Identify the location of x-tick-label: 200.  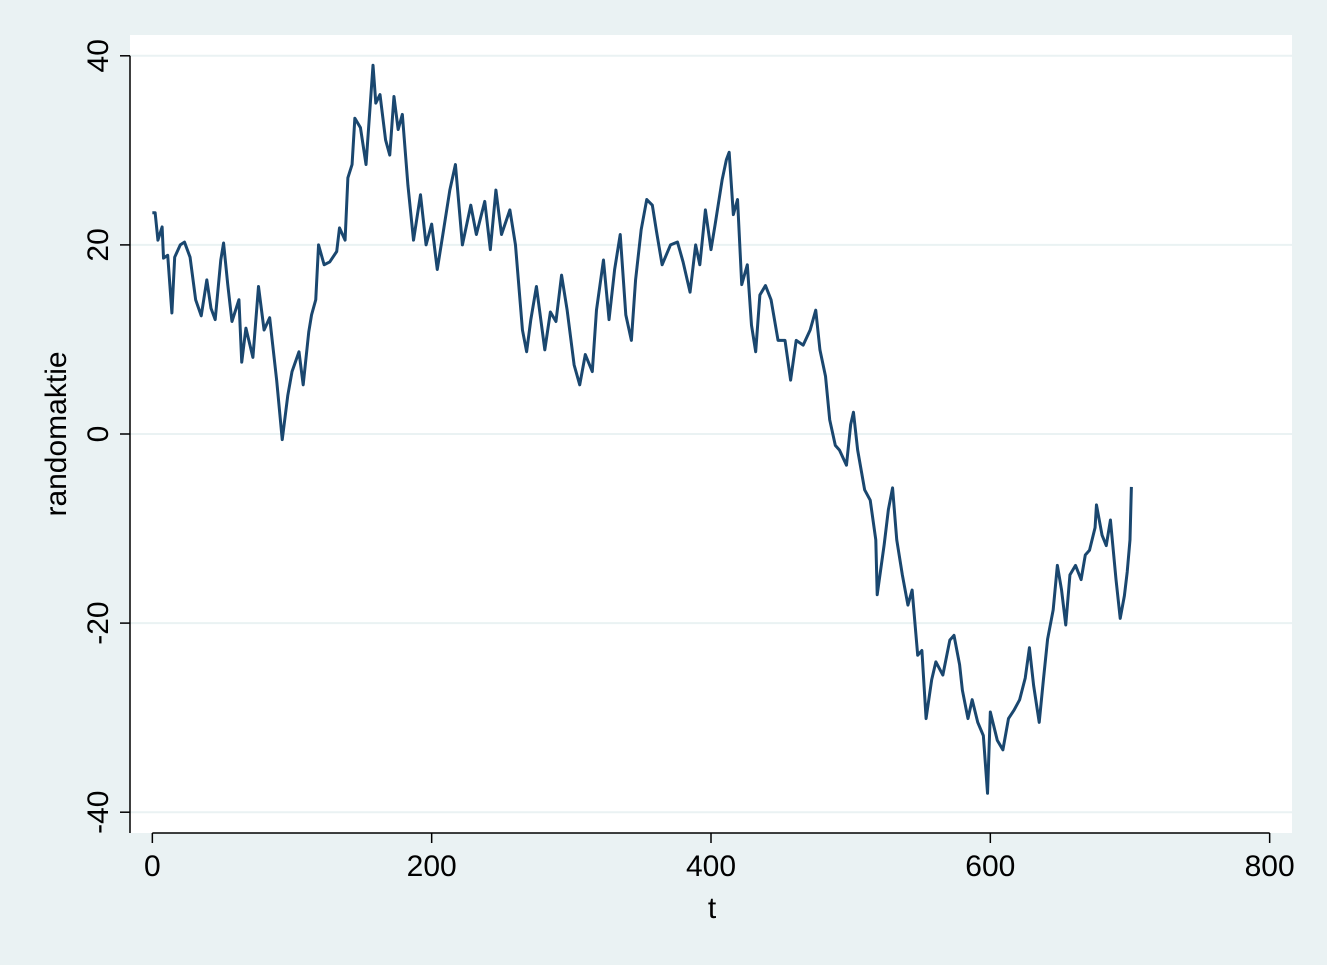
(432, 866).